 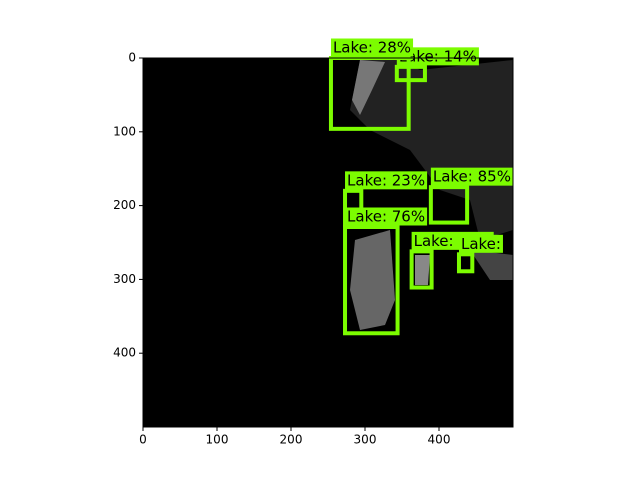 What do you see at coordinates (217, 440) in the screenshot?
I see `x-tick-label: 100` at bounding box center [217, 440].